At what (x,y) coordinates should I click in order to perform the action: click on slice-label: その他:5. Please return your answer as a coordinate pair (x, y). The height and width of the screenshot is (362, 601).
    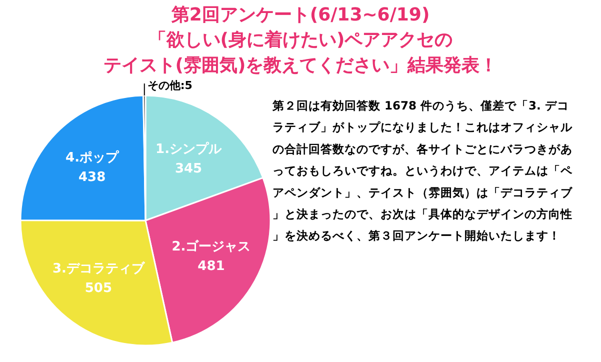
    Looking at the image, I should click on (169, 85).